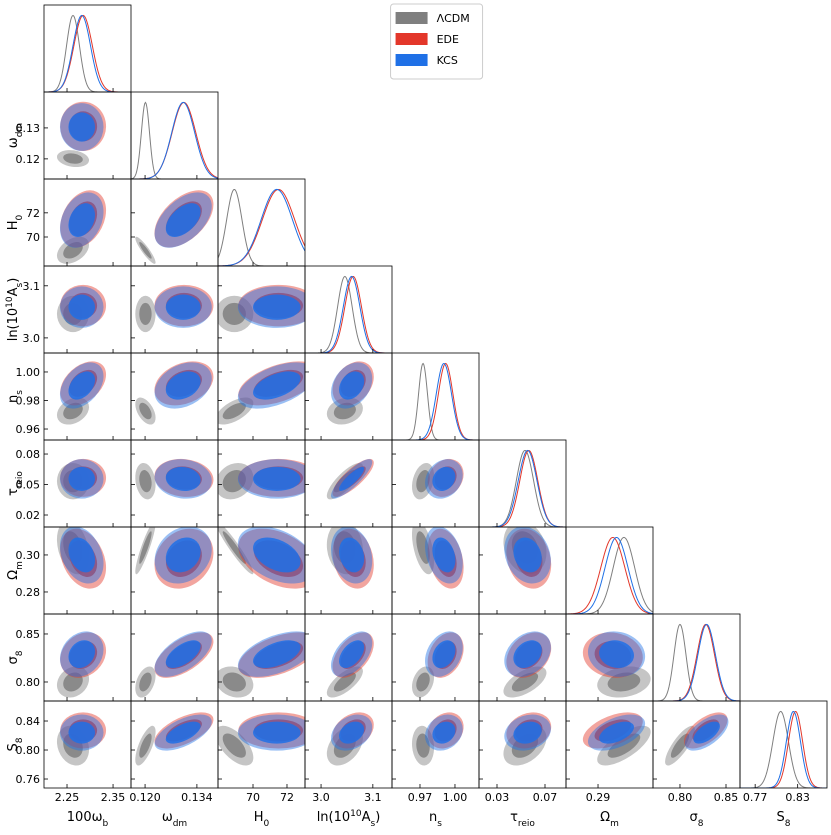 The width and height of the screenshot is (831, 835). I want to click on x-tick-label: 0.07, so click(545, 797).